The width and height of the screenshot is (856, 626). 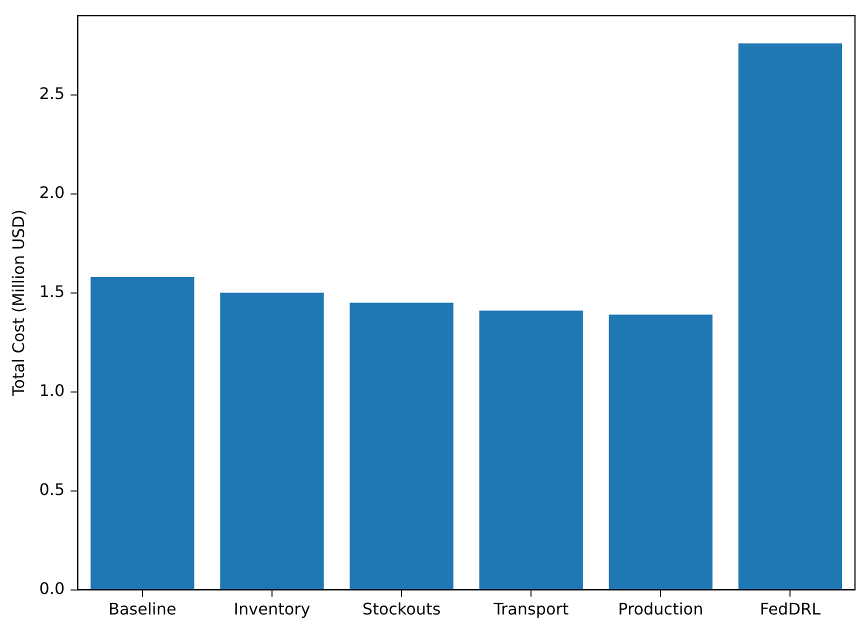 What do you see at coordinates (52, 192) in the screenshot?
I see `y-tick-label: 2.0` at bounding box center [52, 192].